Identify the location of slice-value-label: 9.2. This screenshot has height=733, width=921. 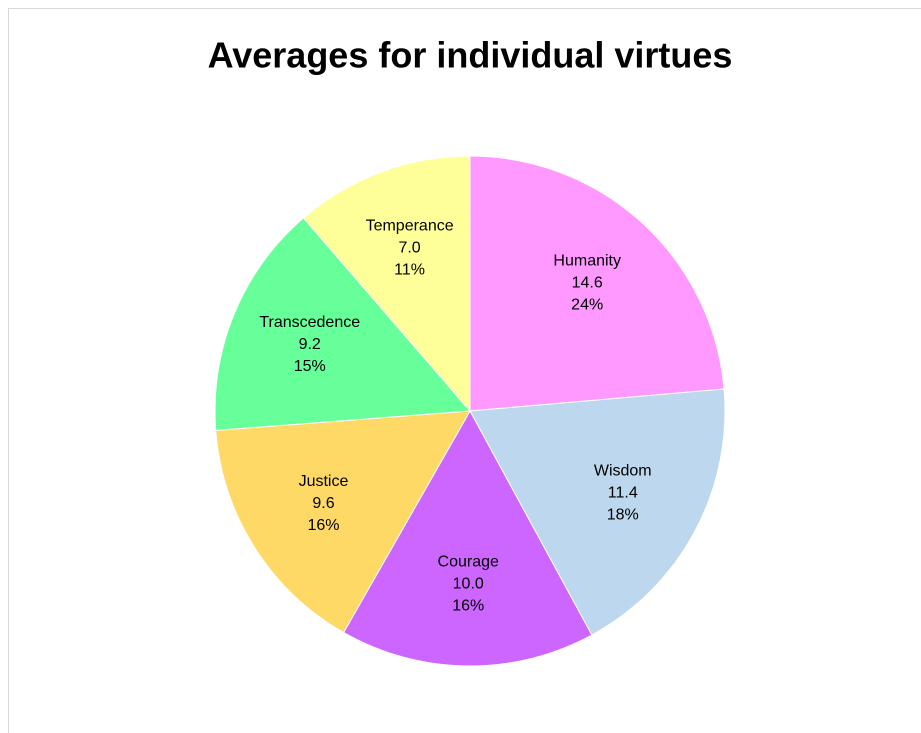
(310, 344).